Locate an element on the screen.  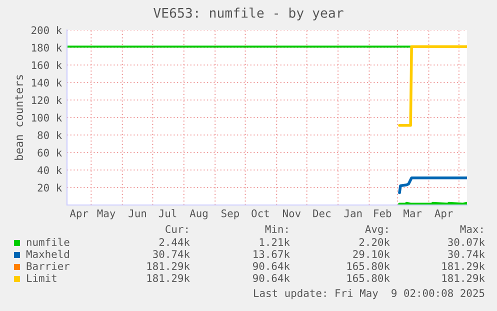
text: Max: is located at coordinates (471, 229).